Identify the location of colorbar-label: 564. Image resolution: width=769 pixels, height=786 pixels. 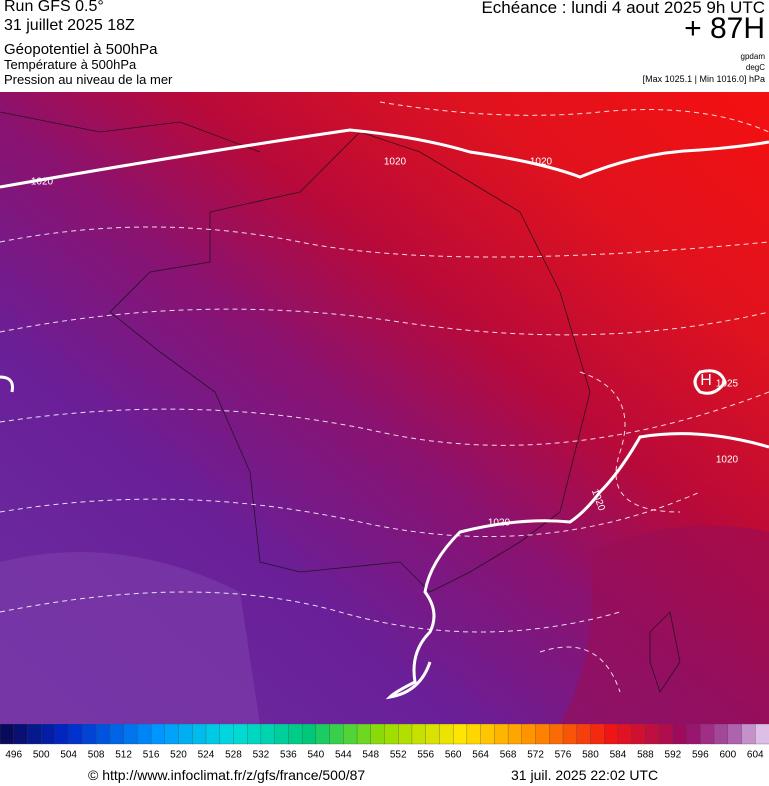
(480, 755).